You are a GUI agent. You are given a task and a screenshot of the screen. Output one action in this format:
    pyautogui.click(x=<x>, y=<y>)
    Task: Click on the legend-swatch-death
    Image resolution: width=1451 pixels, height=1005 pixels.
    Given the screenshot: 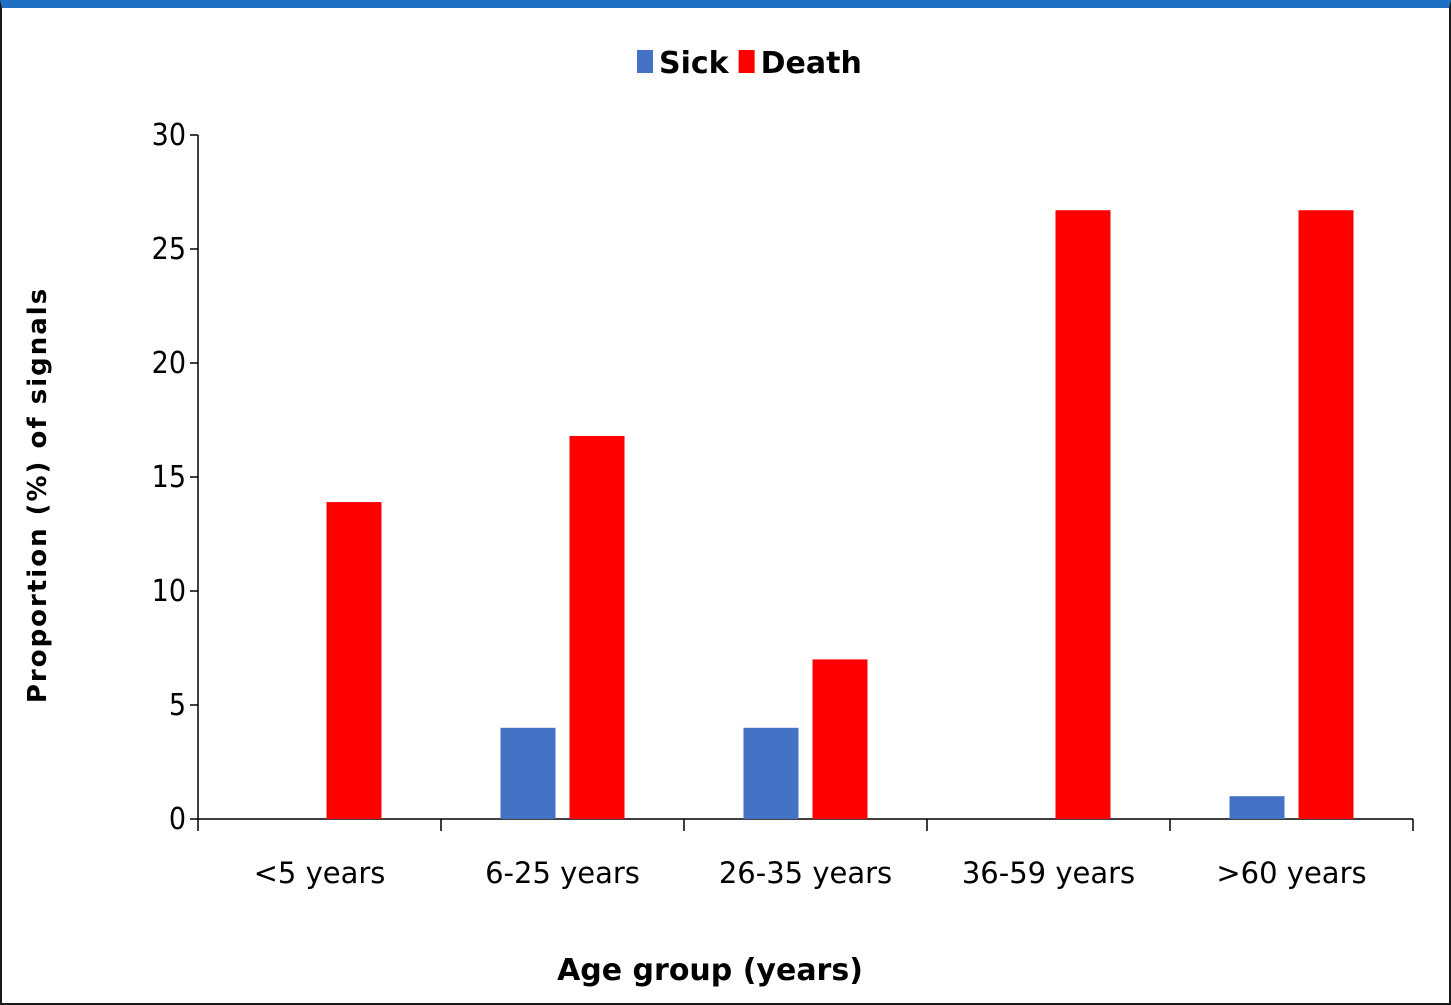 What is the action you would take?
    pyautogui.click(x=746, y=61)
    